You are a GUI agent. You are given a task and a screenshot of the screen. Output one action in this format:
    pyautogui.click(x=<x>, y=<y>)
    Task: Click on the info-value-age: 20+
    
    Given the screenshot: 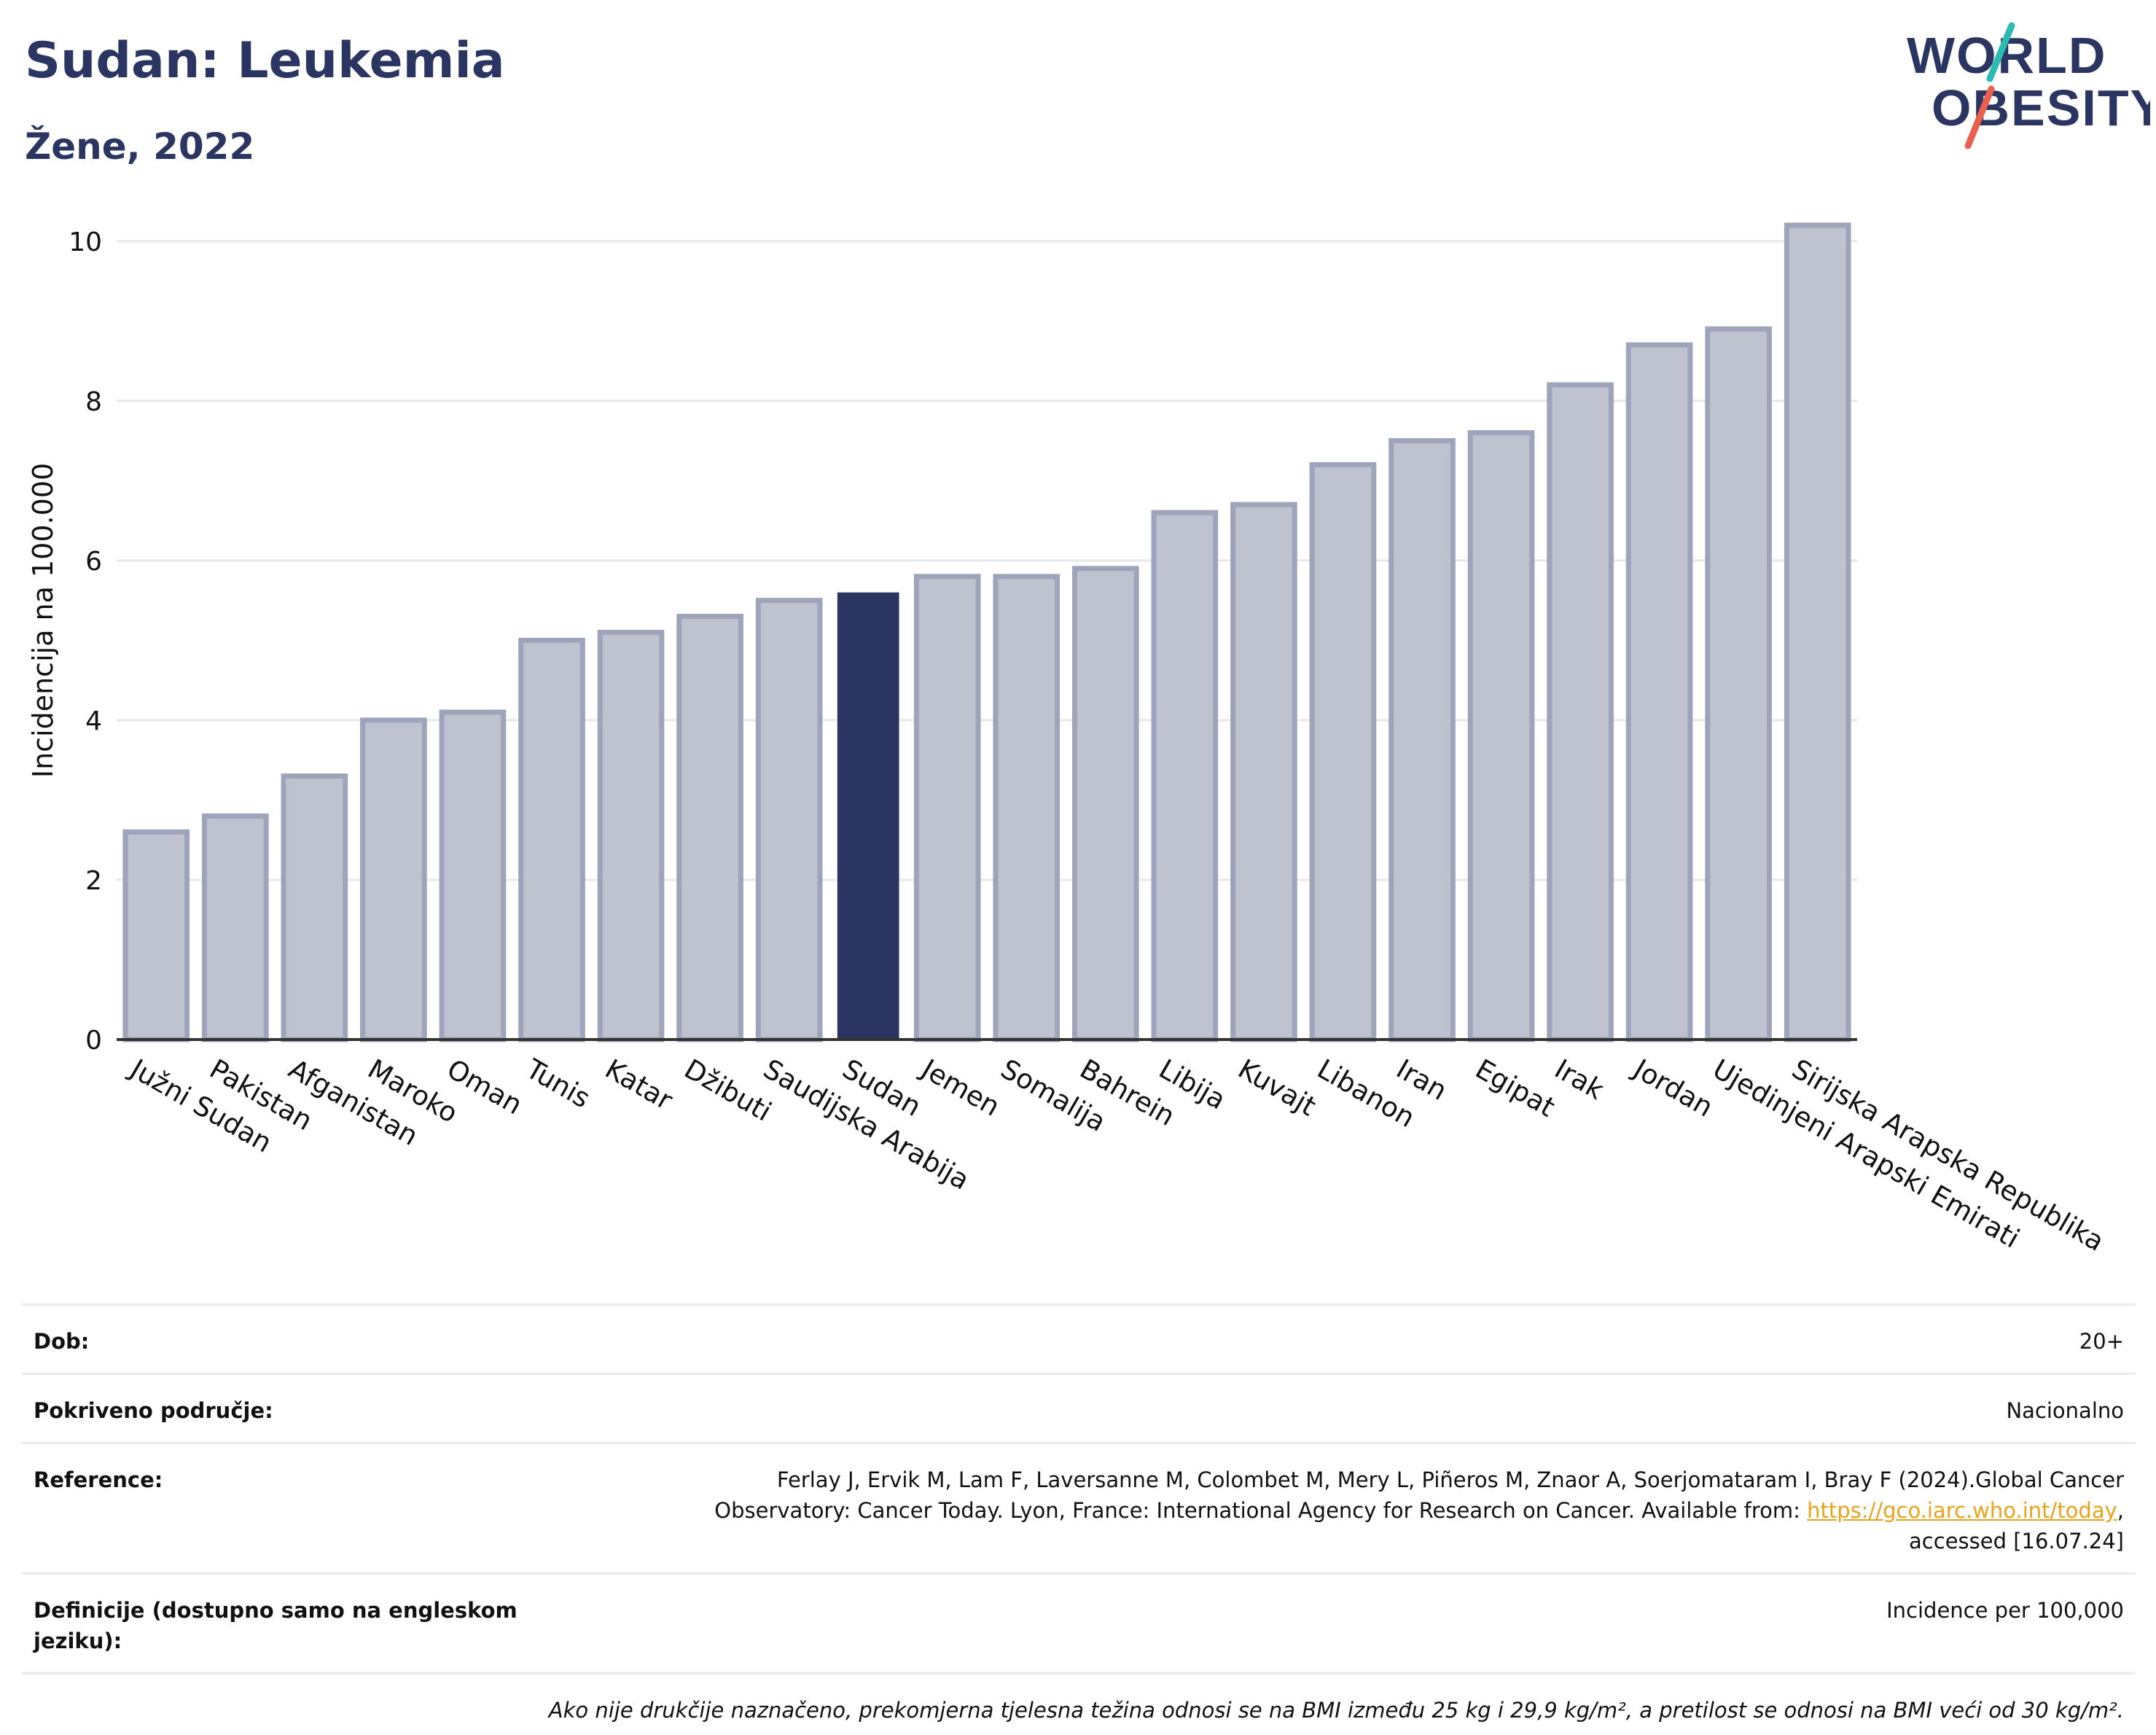 What is the action you would take?
    pyautogui.click(x=1339, y=1338)
    